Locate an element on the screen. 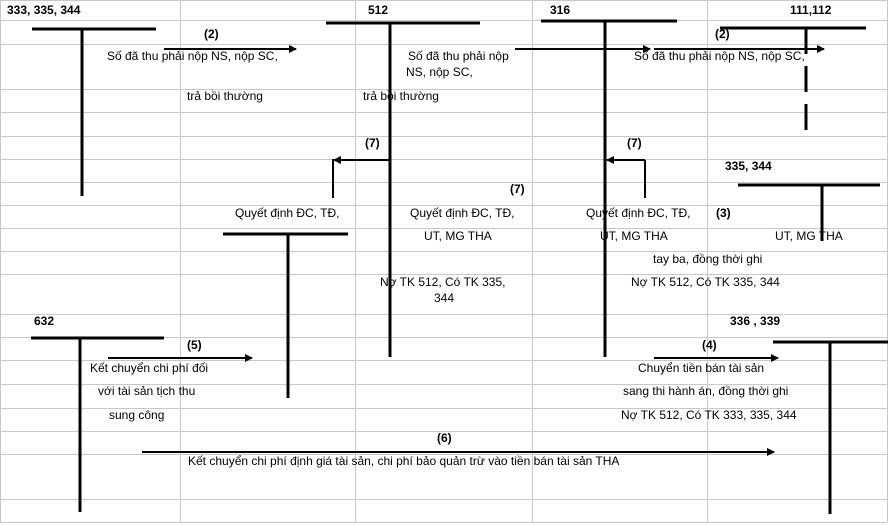  so-da-thu-left: Số đã thu phải nộp NS, nộp SC, is located at coordinates (192, 56).